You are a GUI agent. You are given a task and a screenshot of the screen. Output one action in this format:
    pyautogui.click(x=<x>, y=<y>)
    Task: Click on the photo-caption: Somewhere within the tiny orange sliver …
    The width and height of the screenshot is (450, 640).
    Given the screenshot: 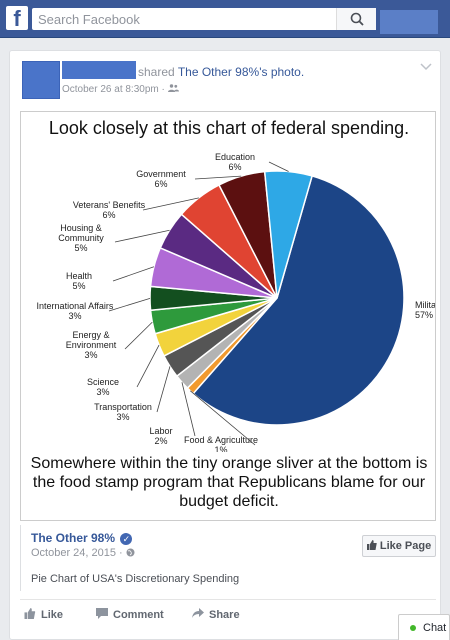 What is the action you would take?
    pyautogui.click(x=229, y=482)
    